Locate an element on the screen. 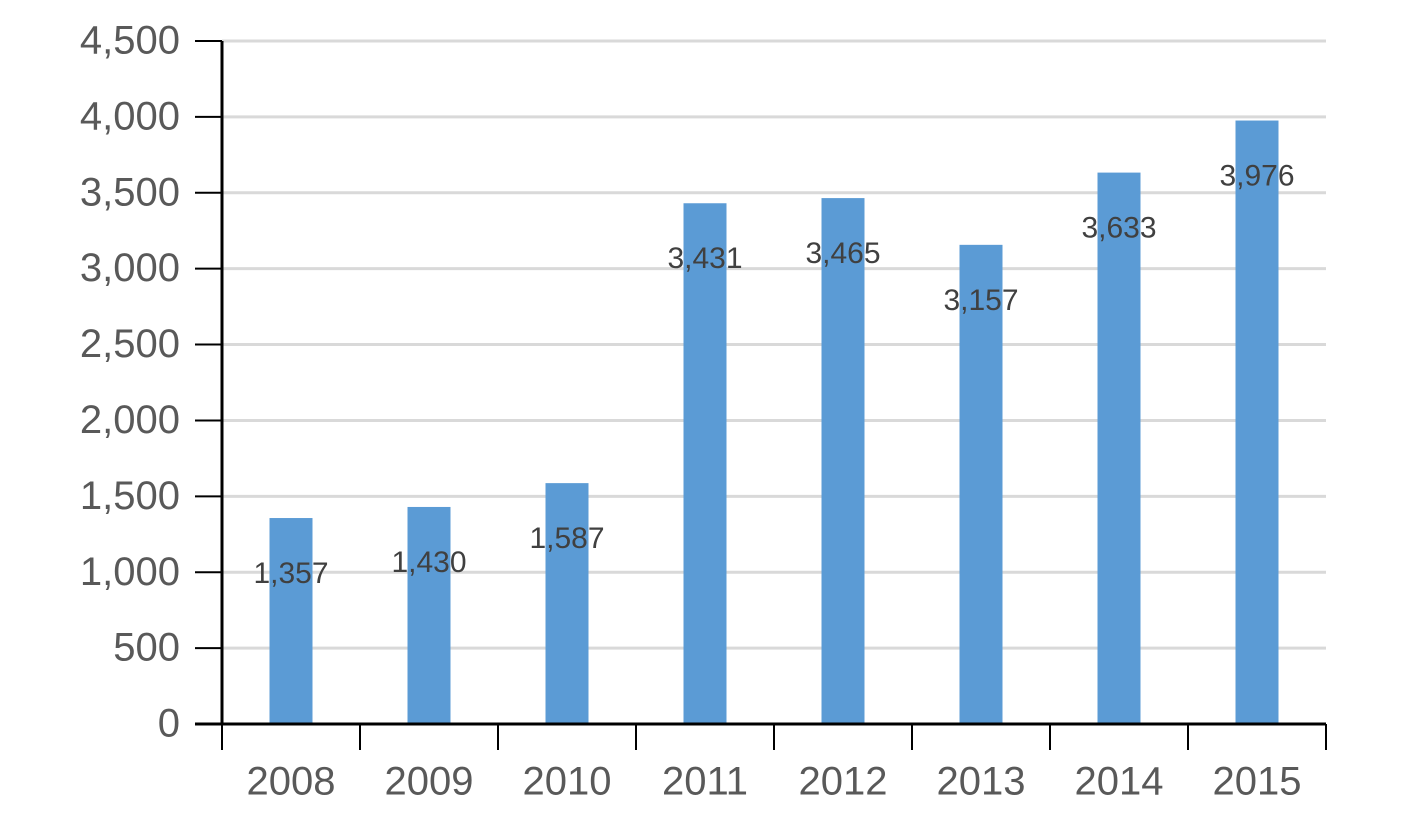 The image size is (1405, 830). x-tick-label: 2012 is located at coordinates (843, 782).